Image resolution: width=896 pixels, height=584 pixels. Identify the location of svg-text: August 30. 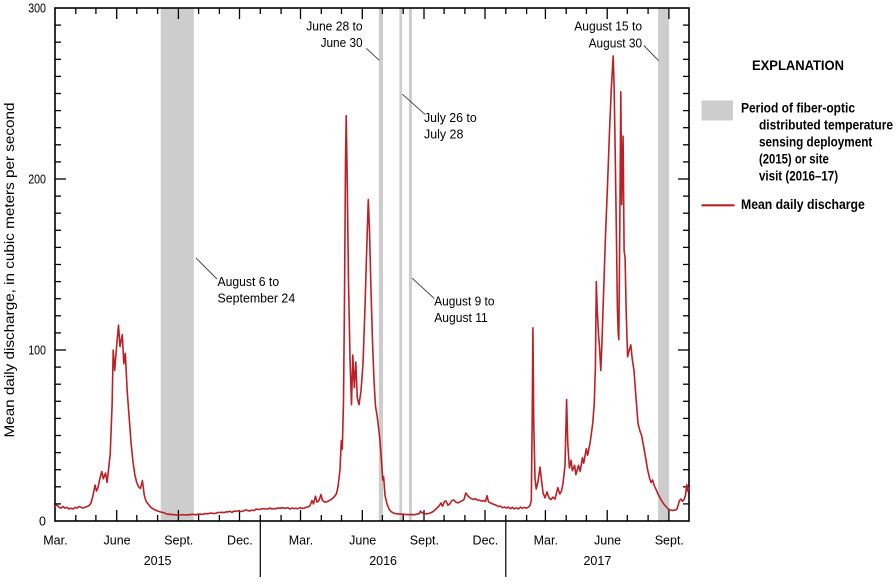
(616, 42).